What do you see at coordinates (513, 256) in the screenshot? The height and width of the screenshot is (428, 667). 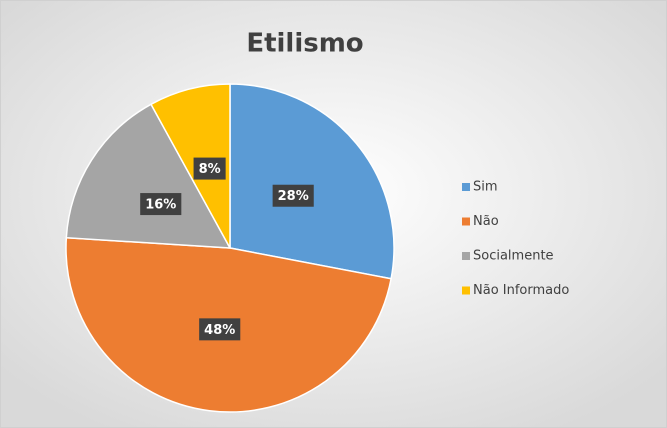 I see `legend-label: Socialmente` at bounding box center [513, 256].